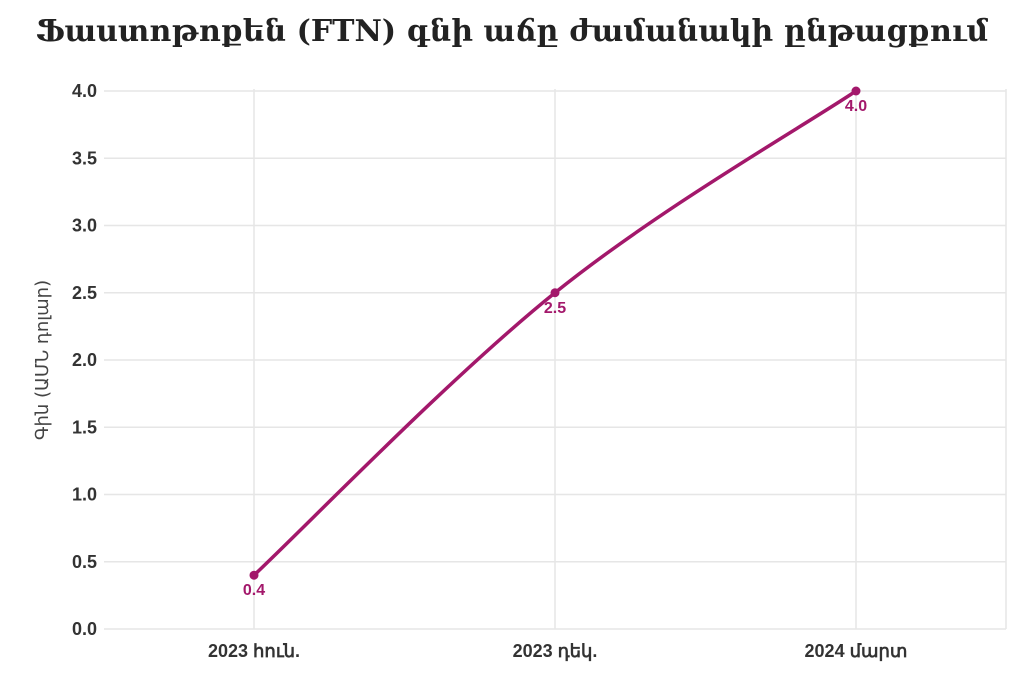  I want to click on x-tick-label: 2024 մարտ, so click(856, 651).